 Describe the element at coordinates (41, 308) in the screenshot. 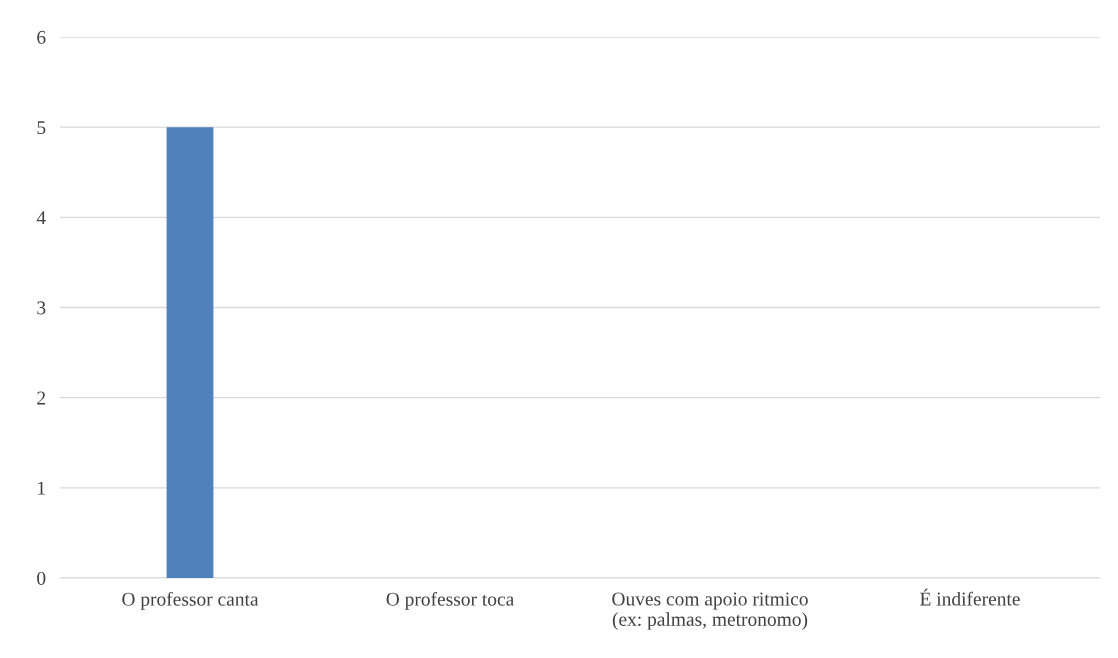

I see `y-tick-label: 3` at that location.